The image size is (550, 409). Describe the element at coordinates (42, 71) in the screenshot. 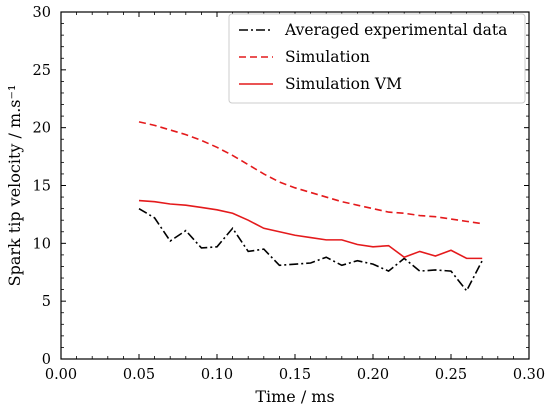

I see `y-tick-label: 25` at that location.